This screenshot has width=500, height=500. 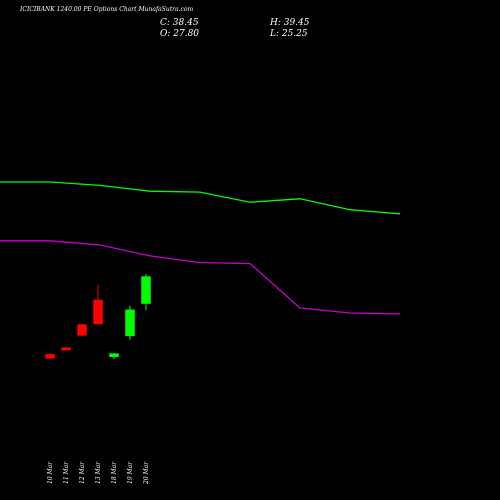 I want to click on x-tick-label: 19 Mar, so click(x=130, y=472).